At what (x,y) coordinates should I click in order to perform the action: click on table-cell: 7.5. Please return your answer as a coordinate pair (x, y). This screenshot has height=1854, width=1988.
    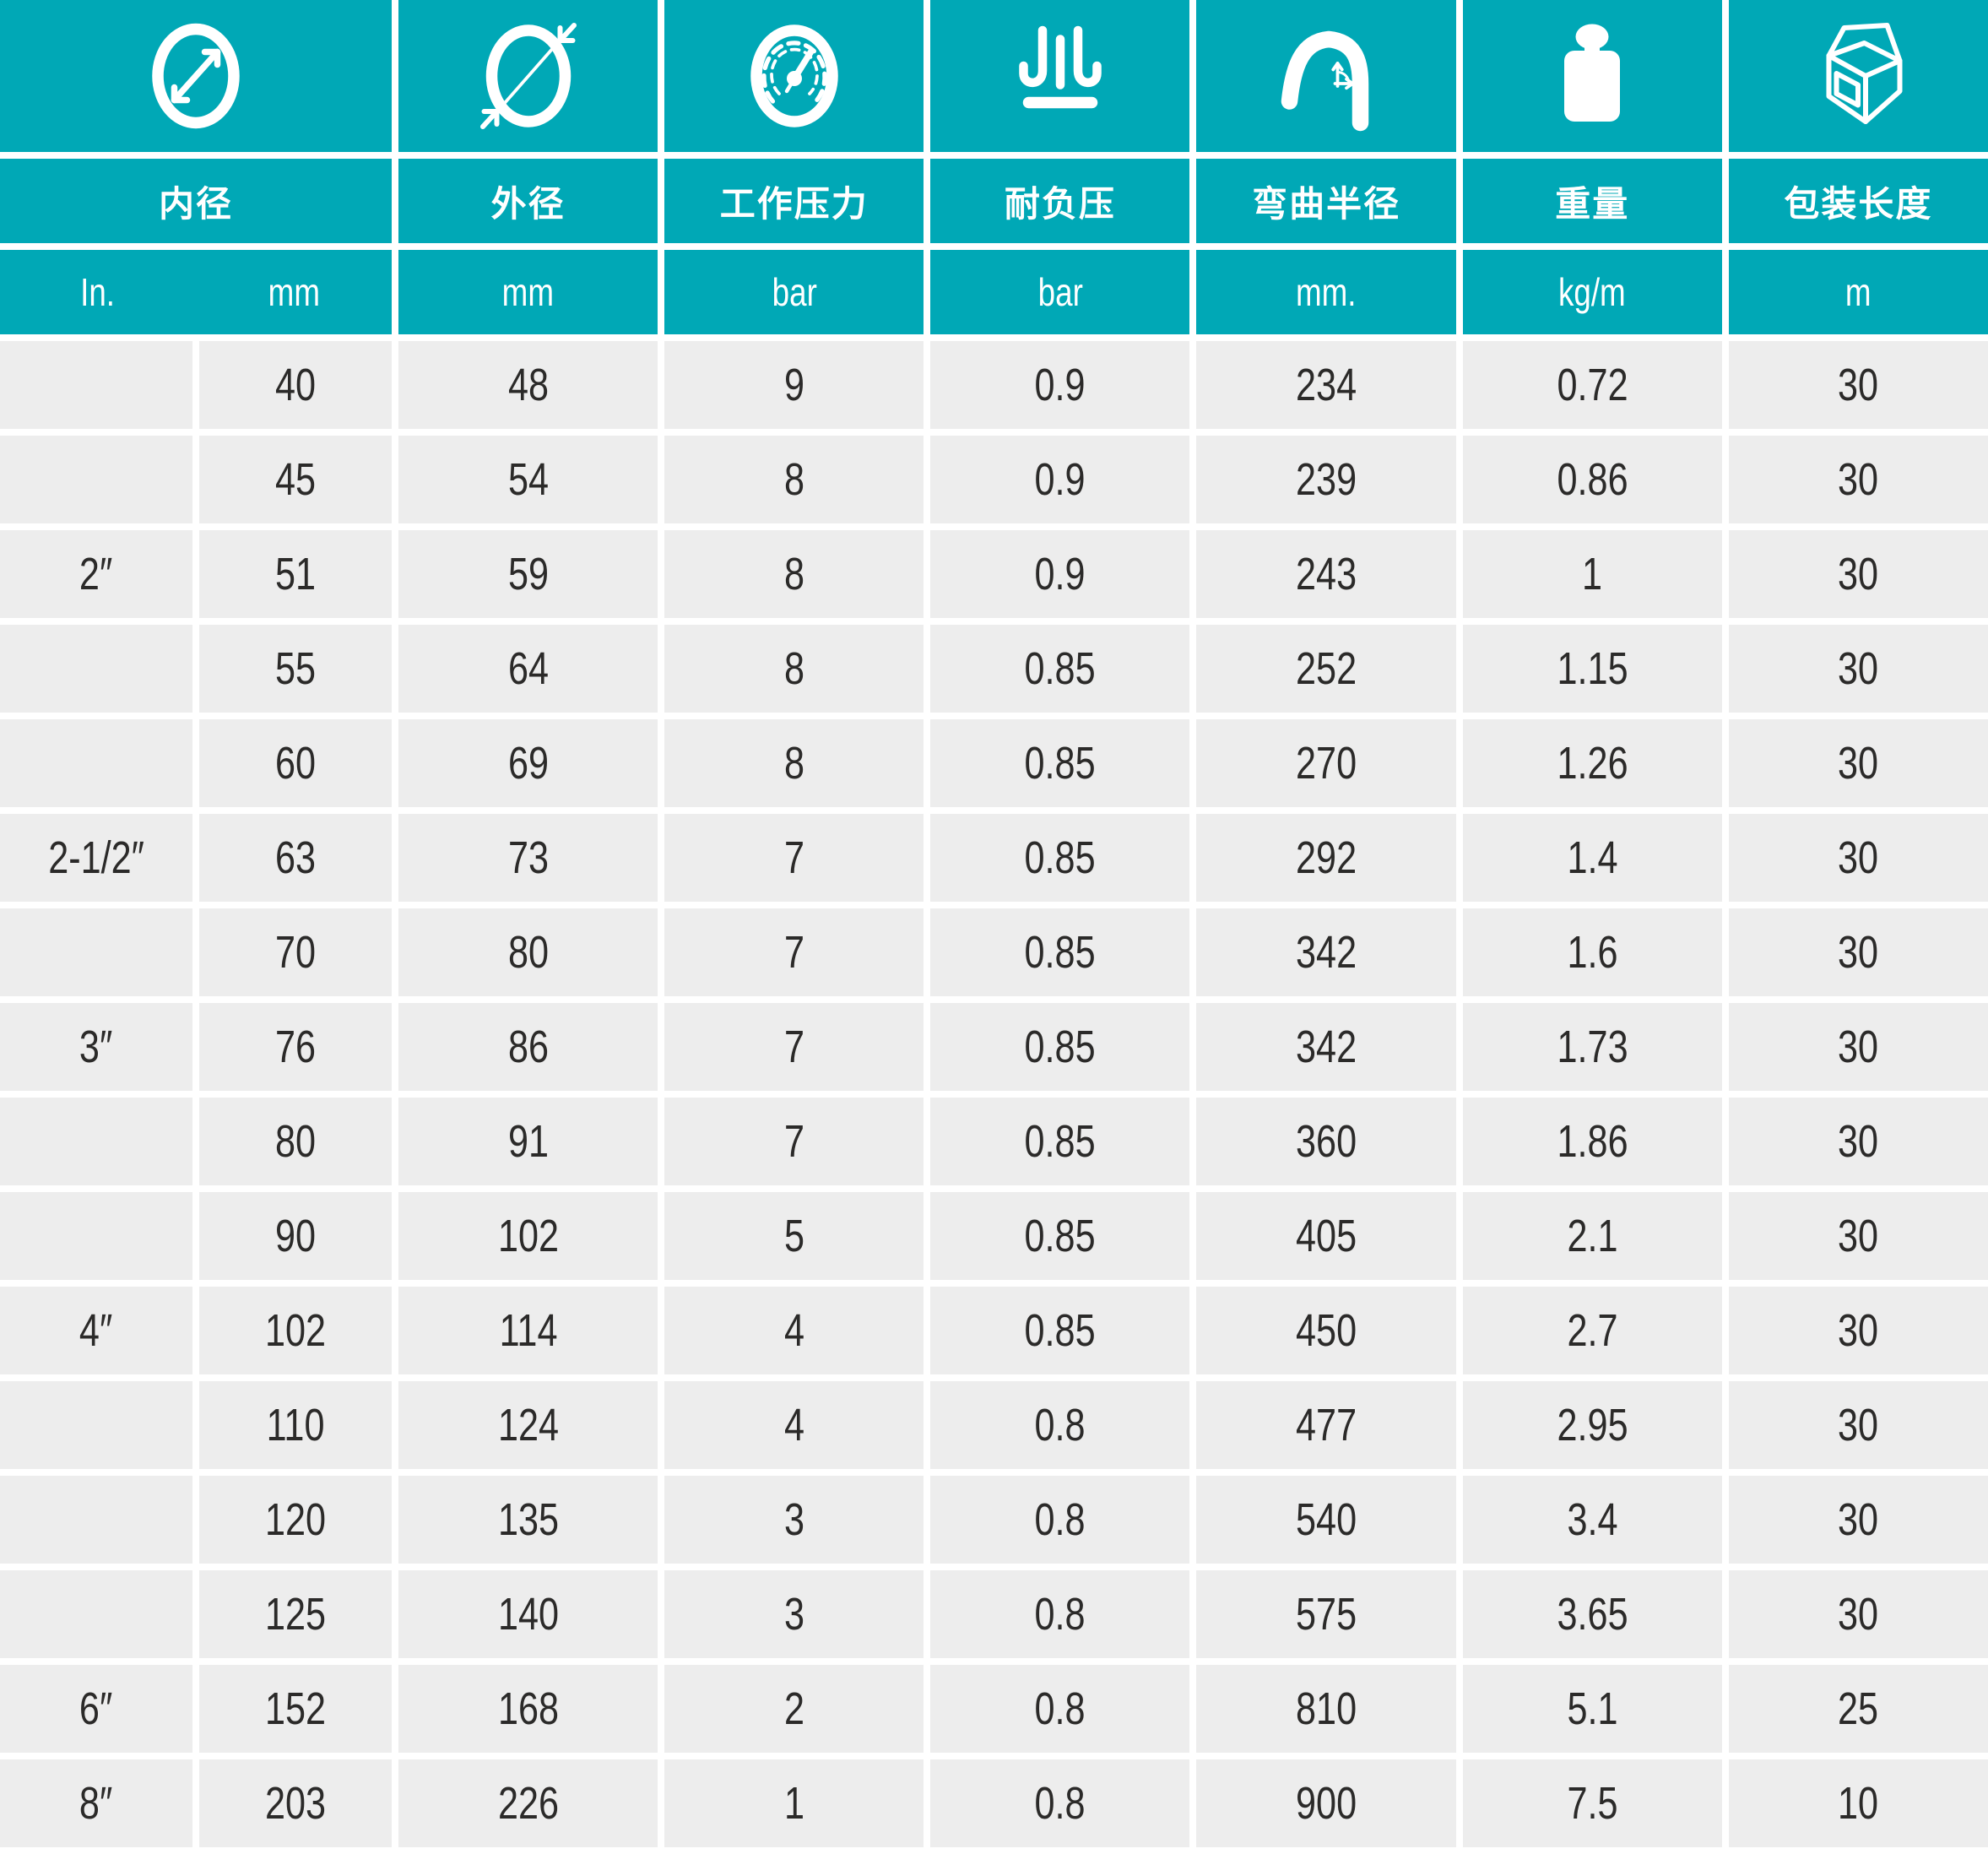
    Looking at the image, I should click on (1592, 1803).